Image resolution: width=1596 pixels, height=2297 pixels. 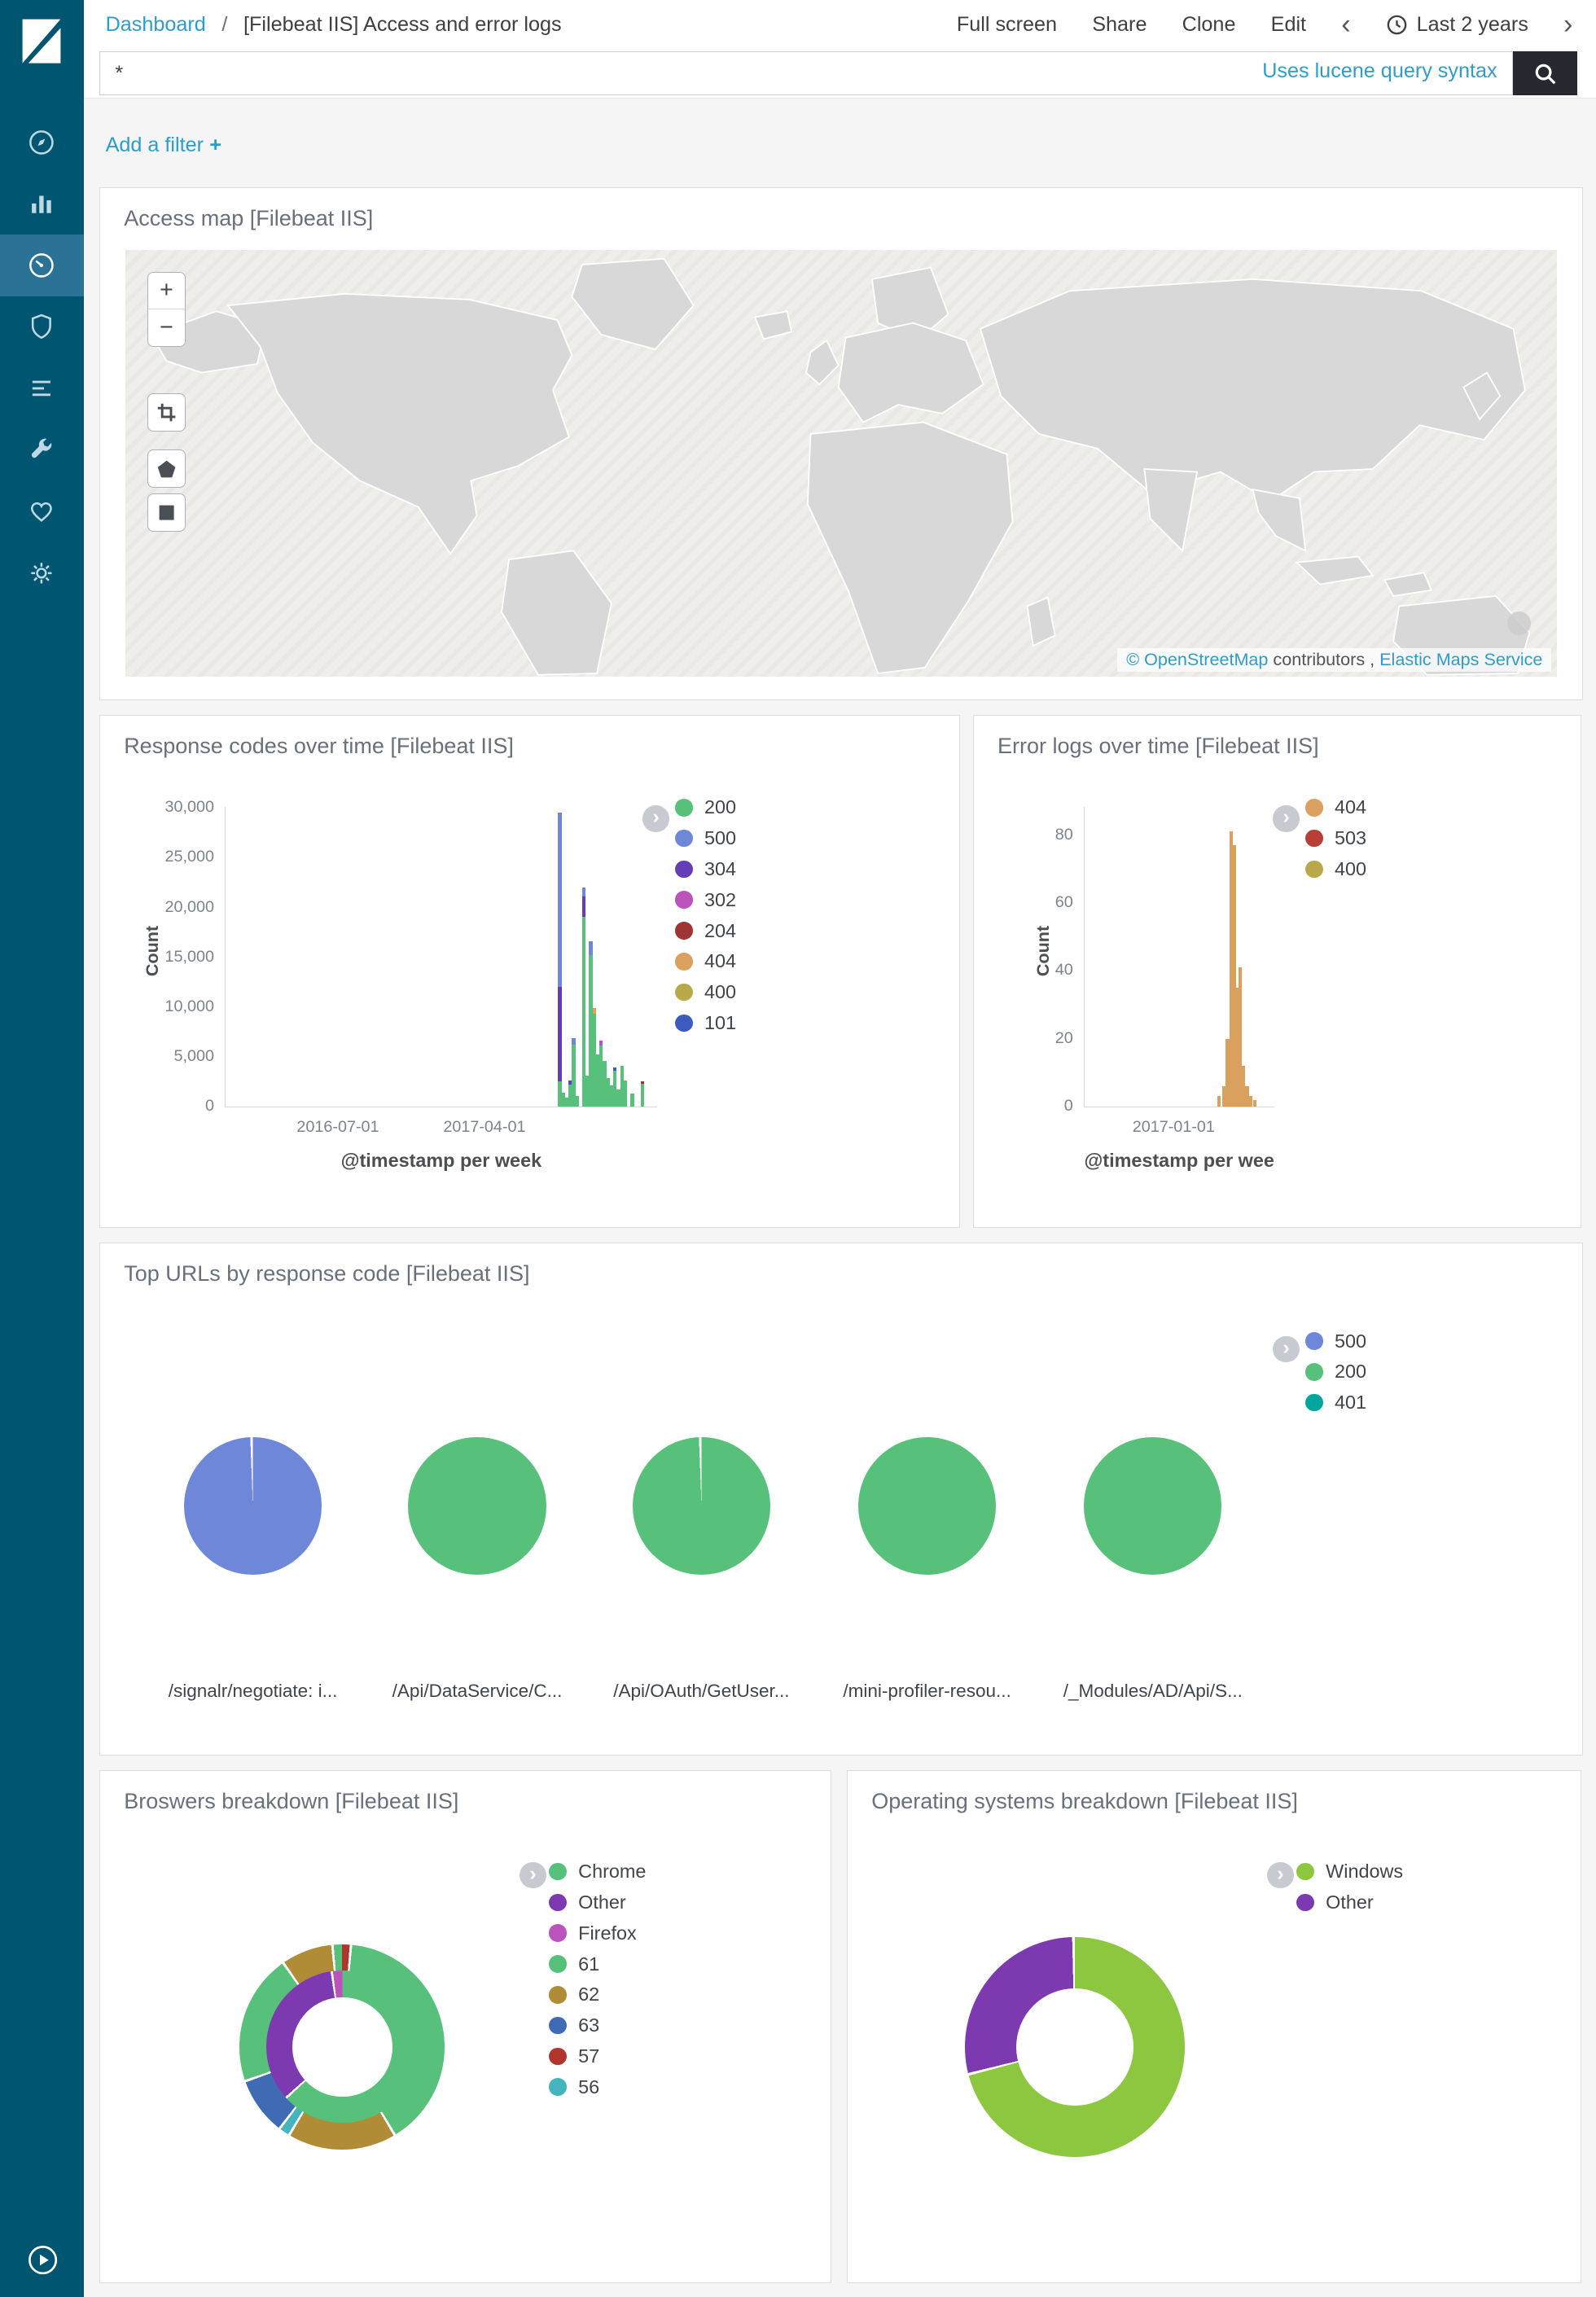 What do you see at coordinates (163, 145) in the screenshot?
I see `add-filter-link: Add a filter +` at bounding box center [163, 145].